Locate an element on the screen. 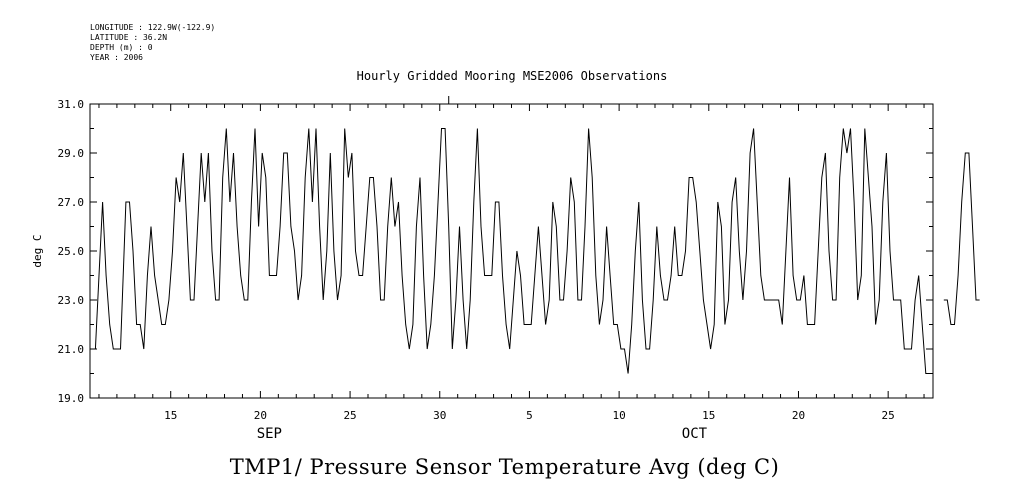  y-tick-label: 25.0 is located at coordinates (71, 251).